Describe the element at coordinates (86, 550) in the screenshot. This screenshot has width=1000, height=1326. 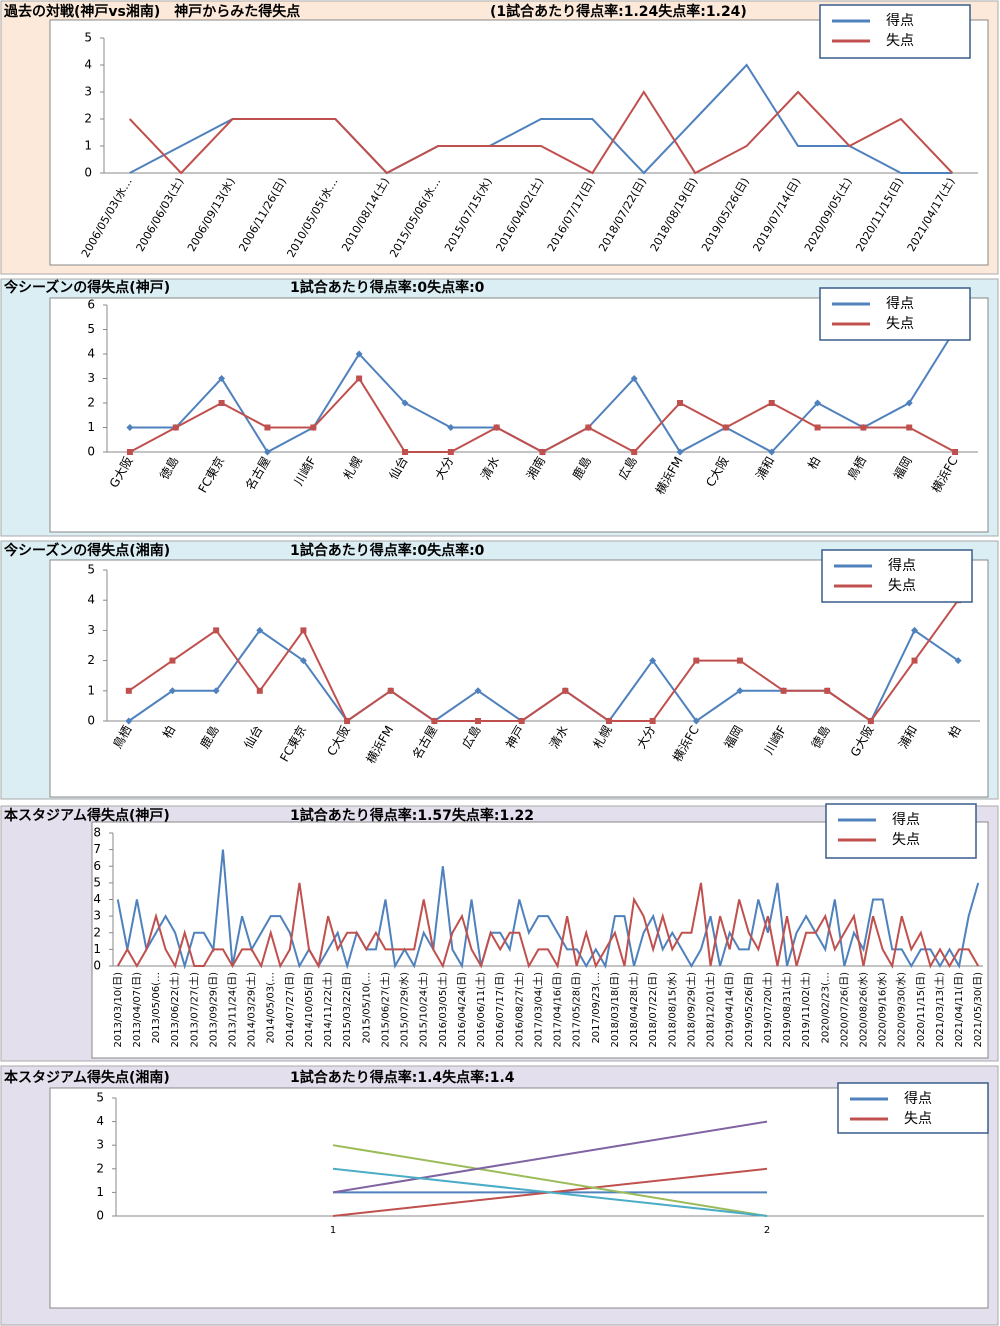
I see `chart-title: 今シーズンの得失点(湘南)` at that location.